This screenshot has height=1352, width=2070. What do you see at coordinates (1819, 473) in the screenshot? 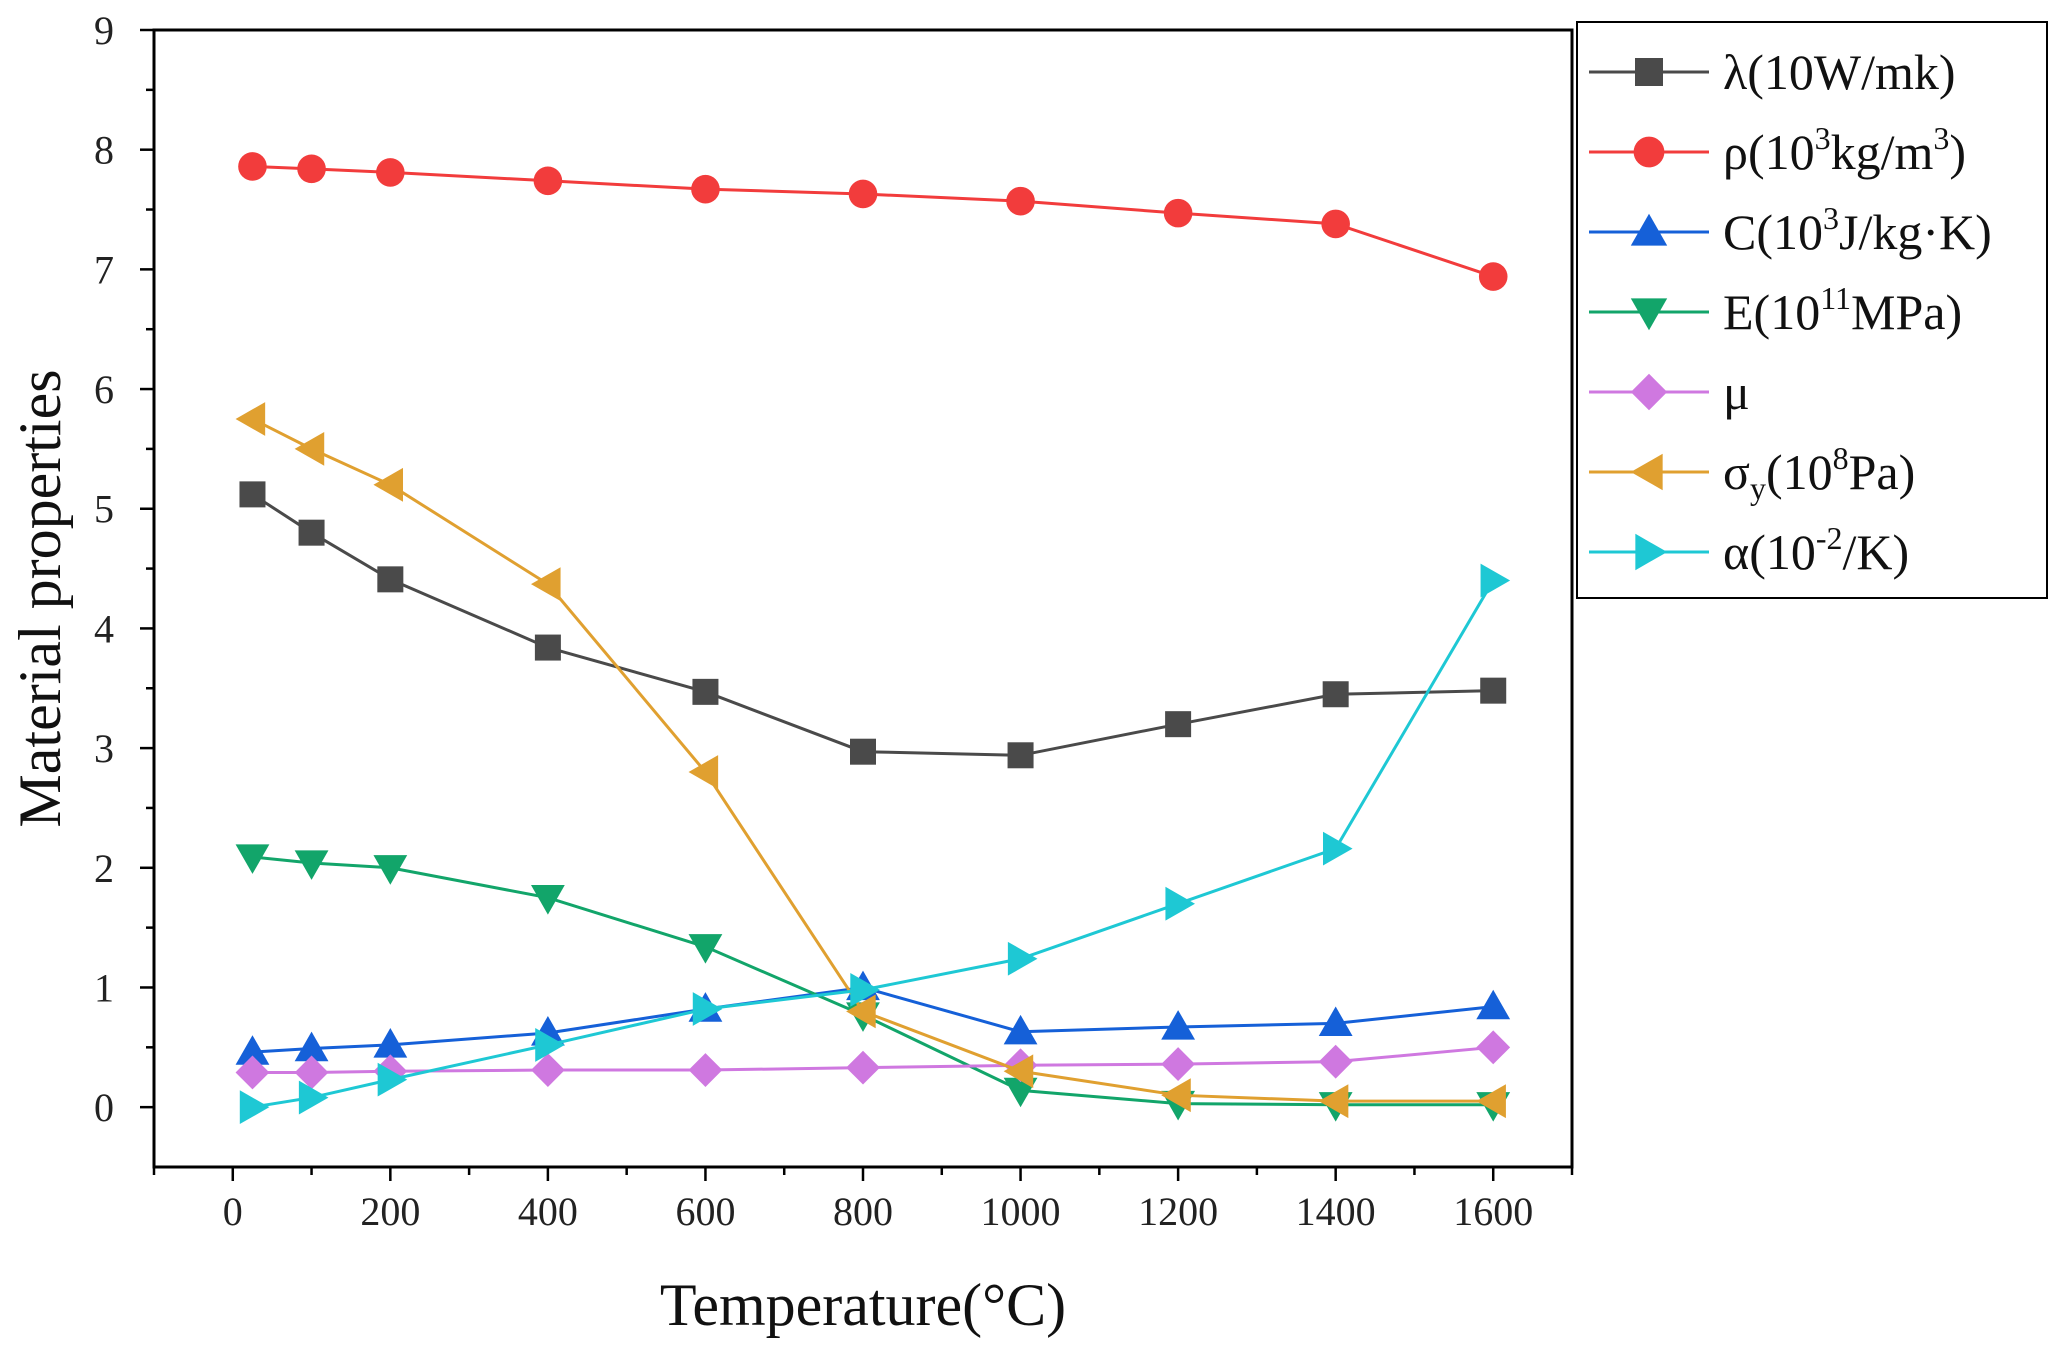
I see `legend-label-sigma: σy(108Pa)` at bounding box center [1819, 473].